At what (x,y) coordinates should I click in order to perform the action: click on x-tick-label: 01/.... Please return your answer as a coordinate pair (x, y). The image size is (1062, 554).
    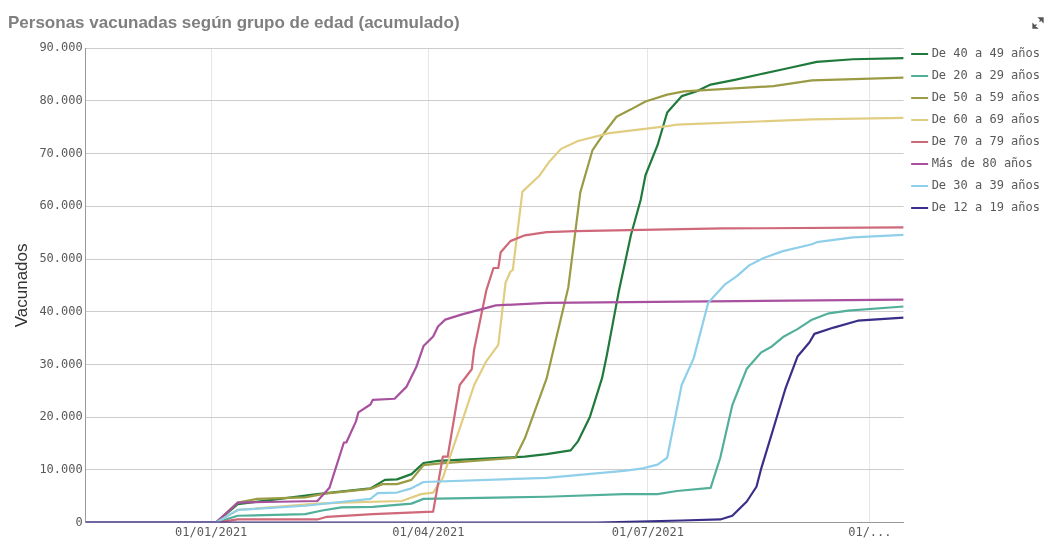
    Looking at the image, I should click on (870, 531).